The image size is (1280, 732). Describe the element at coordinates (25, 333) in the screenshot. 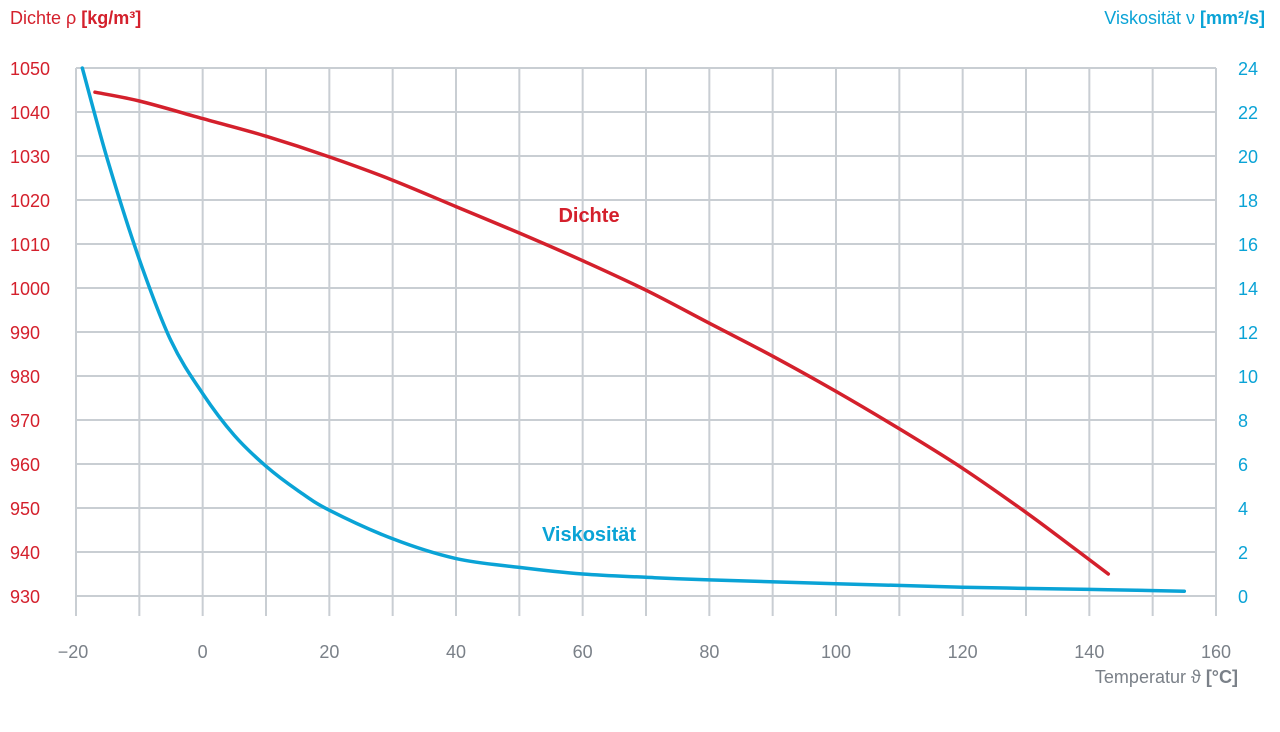

I see `y-left-tick-label: 990` at that location.